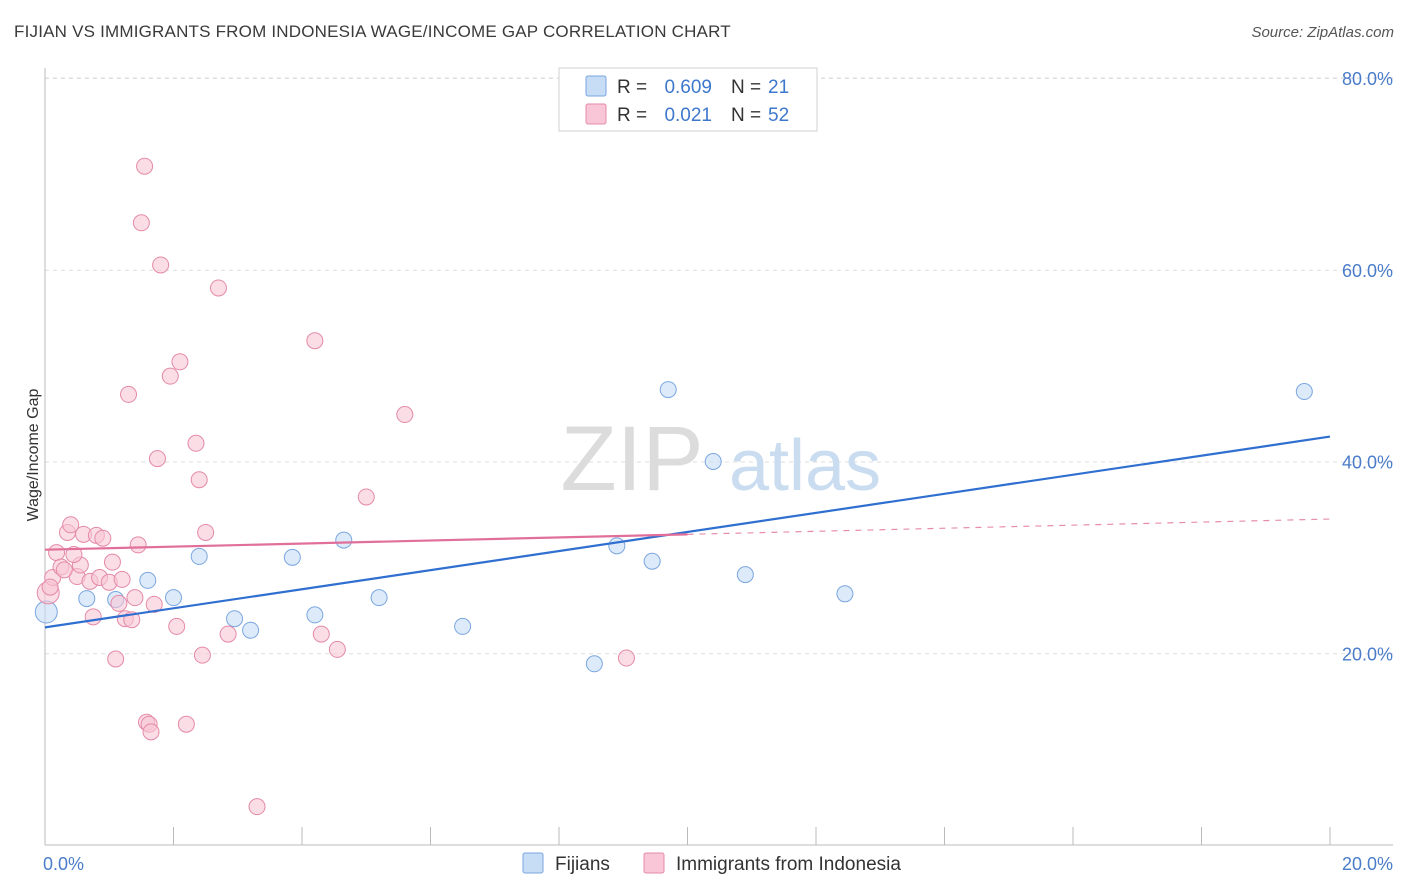  I want to click on y-tick-label: 80.0%, so click(1367, 79).